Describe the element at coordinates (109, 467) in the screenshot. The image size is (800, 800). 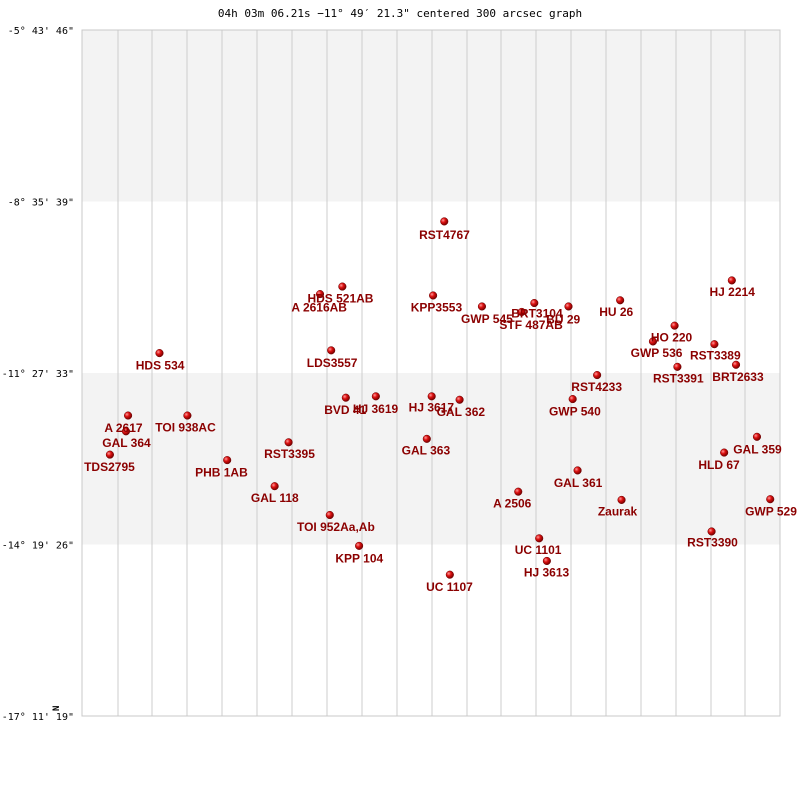
I see `star-label: TDS2795` at that location.